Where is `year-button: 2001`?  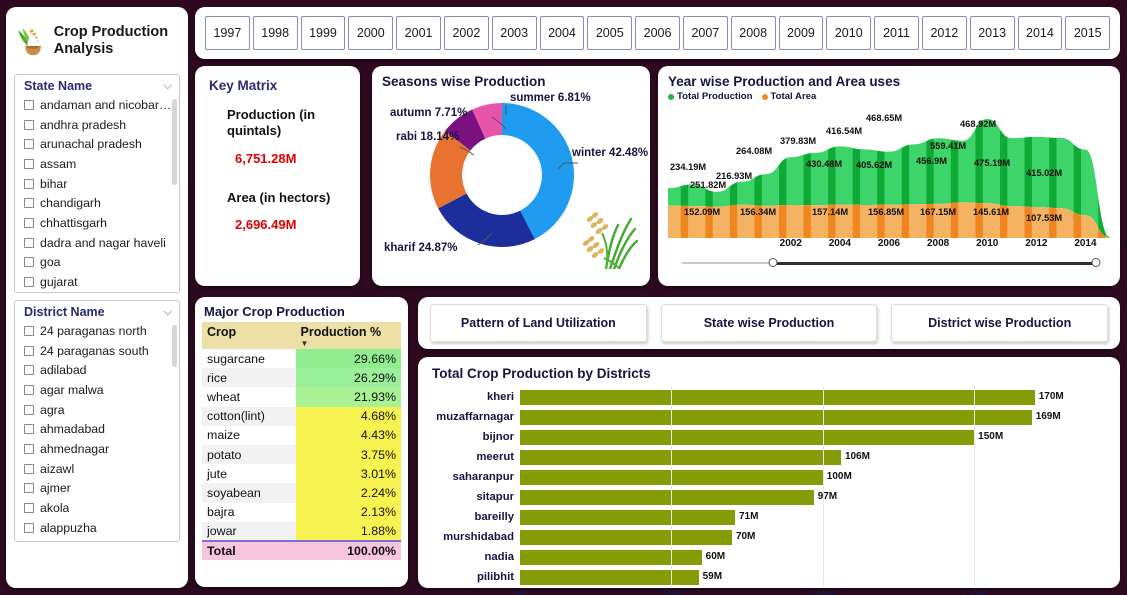 year-button: 2001 is located at coordinates (418, 33).